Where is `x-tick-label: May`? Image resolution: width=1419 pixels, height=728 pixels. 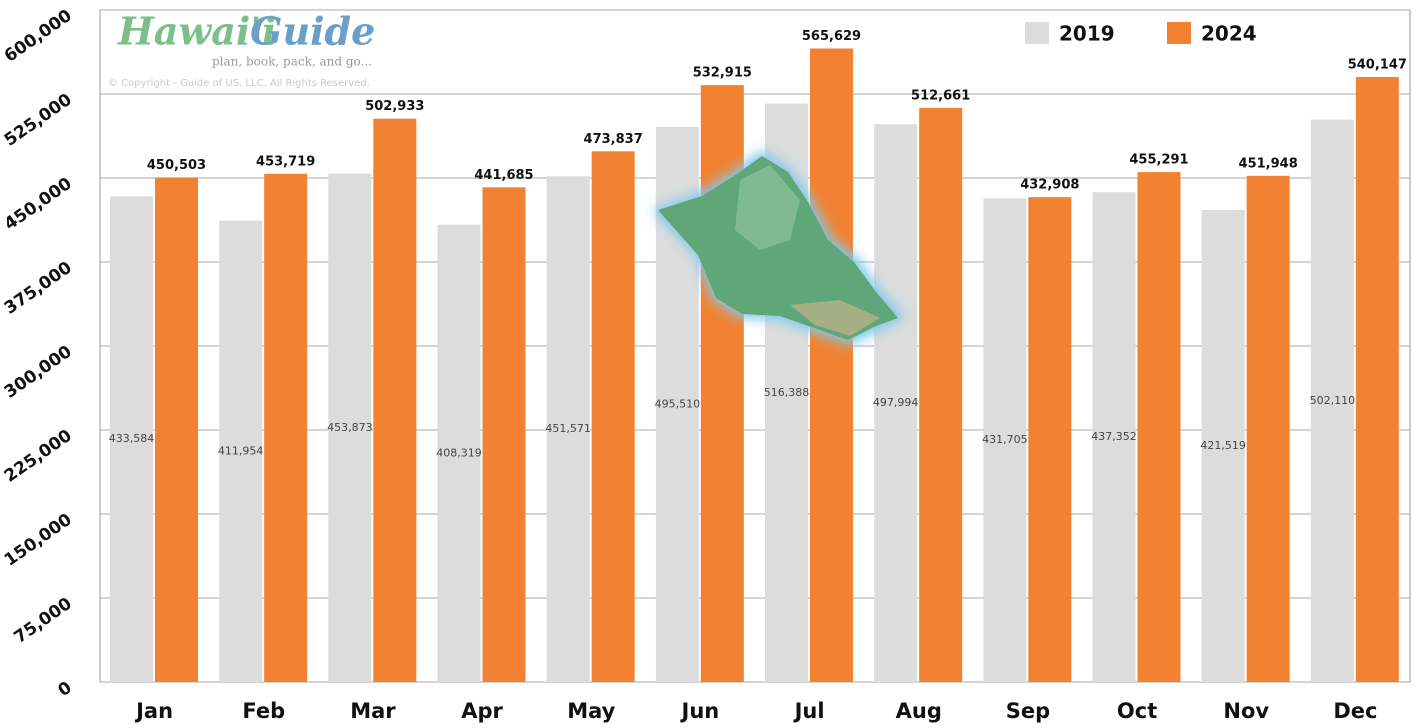 x-tick-label: May is located at coordinates (591, 711).